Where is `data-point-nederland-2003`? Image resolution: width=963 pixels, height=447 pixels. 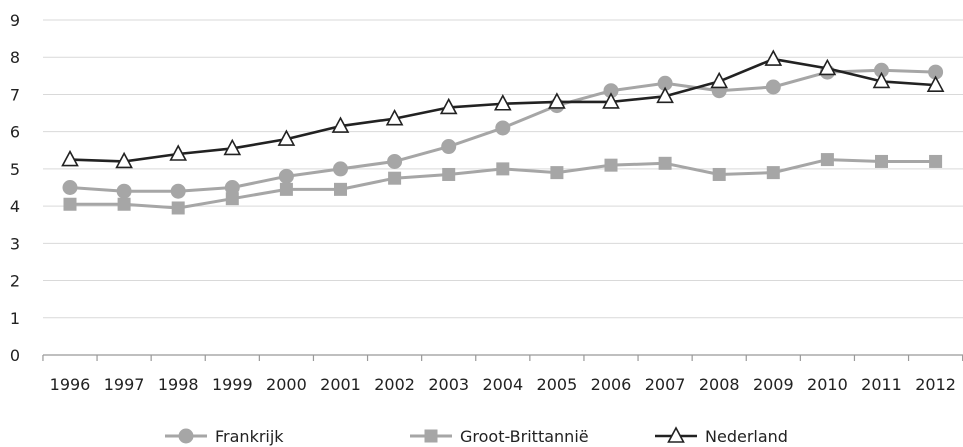
data-point-nederland-2003 is located at coordinates (448, 106).